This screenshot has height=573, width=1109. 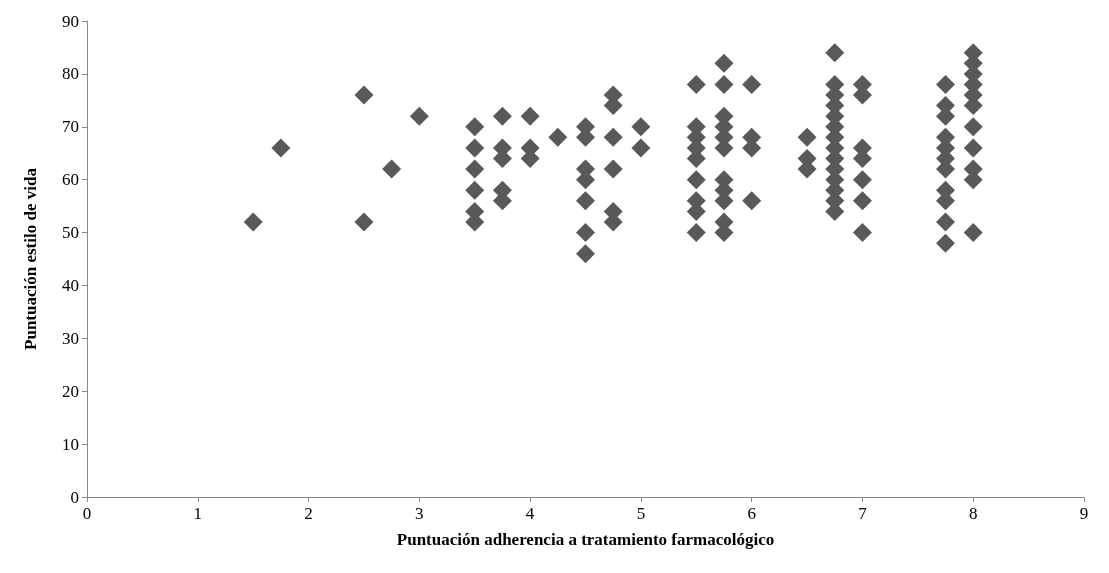 I want to click on y-tick-label: 70, so click(x=70, y=127).